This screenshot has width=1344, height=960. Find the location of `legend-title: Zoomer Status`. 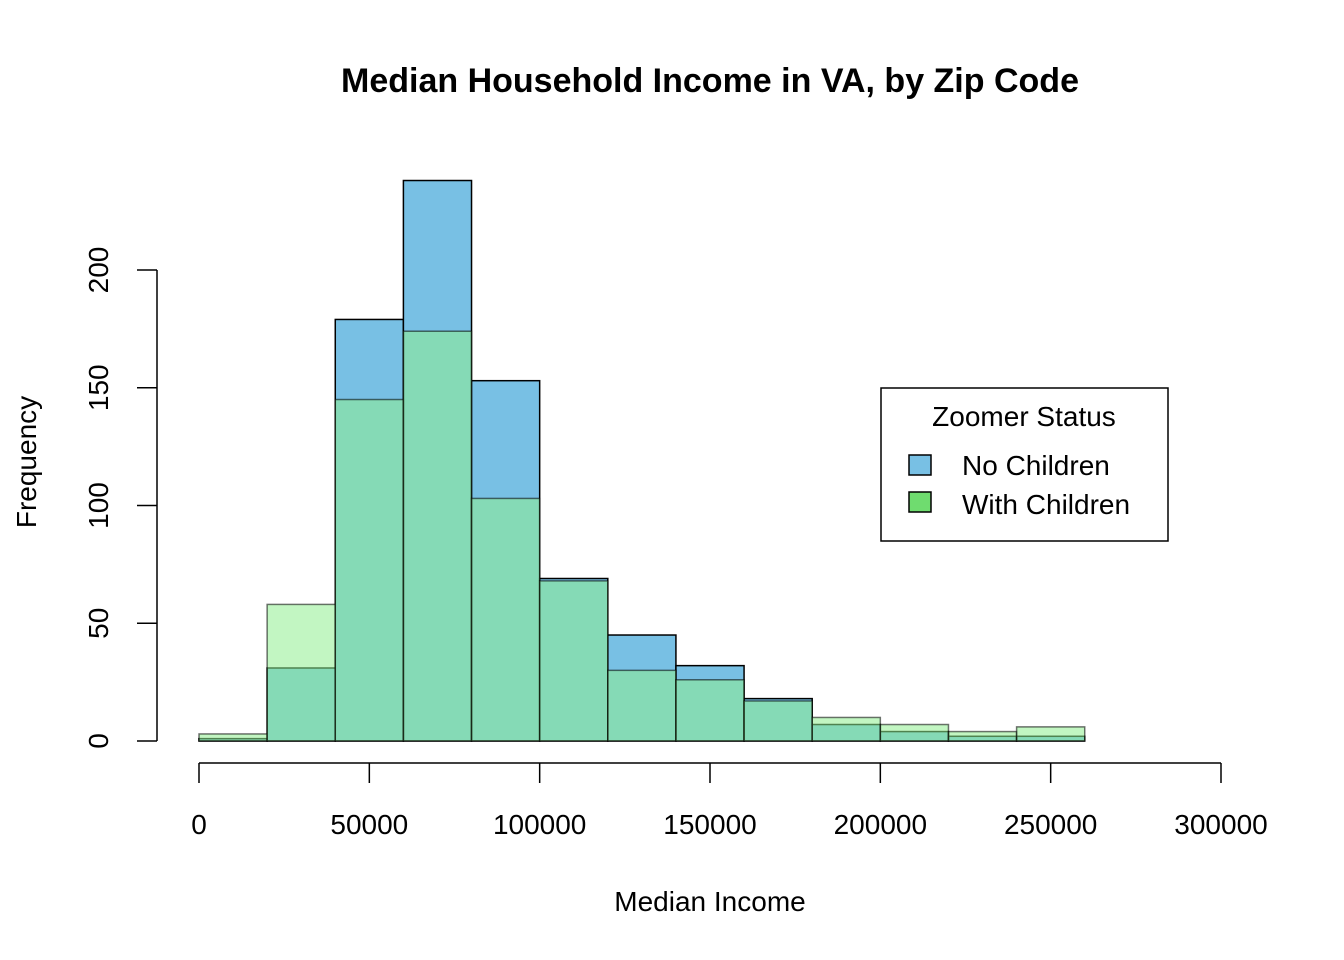

legend-title: Zoomer Status is located at coordinates (1024, 416).